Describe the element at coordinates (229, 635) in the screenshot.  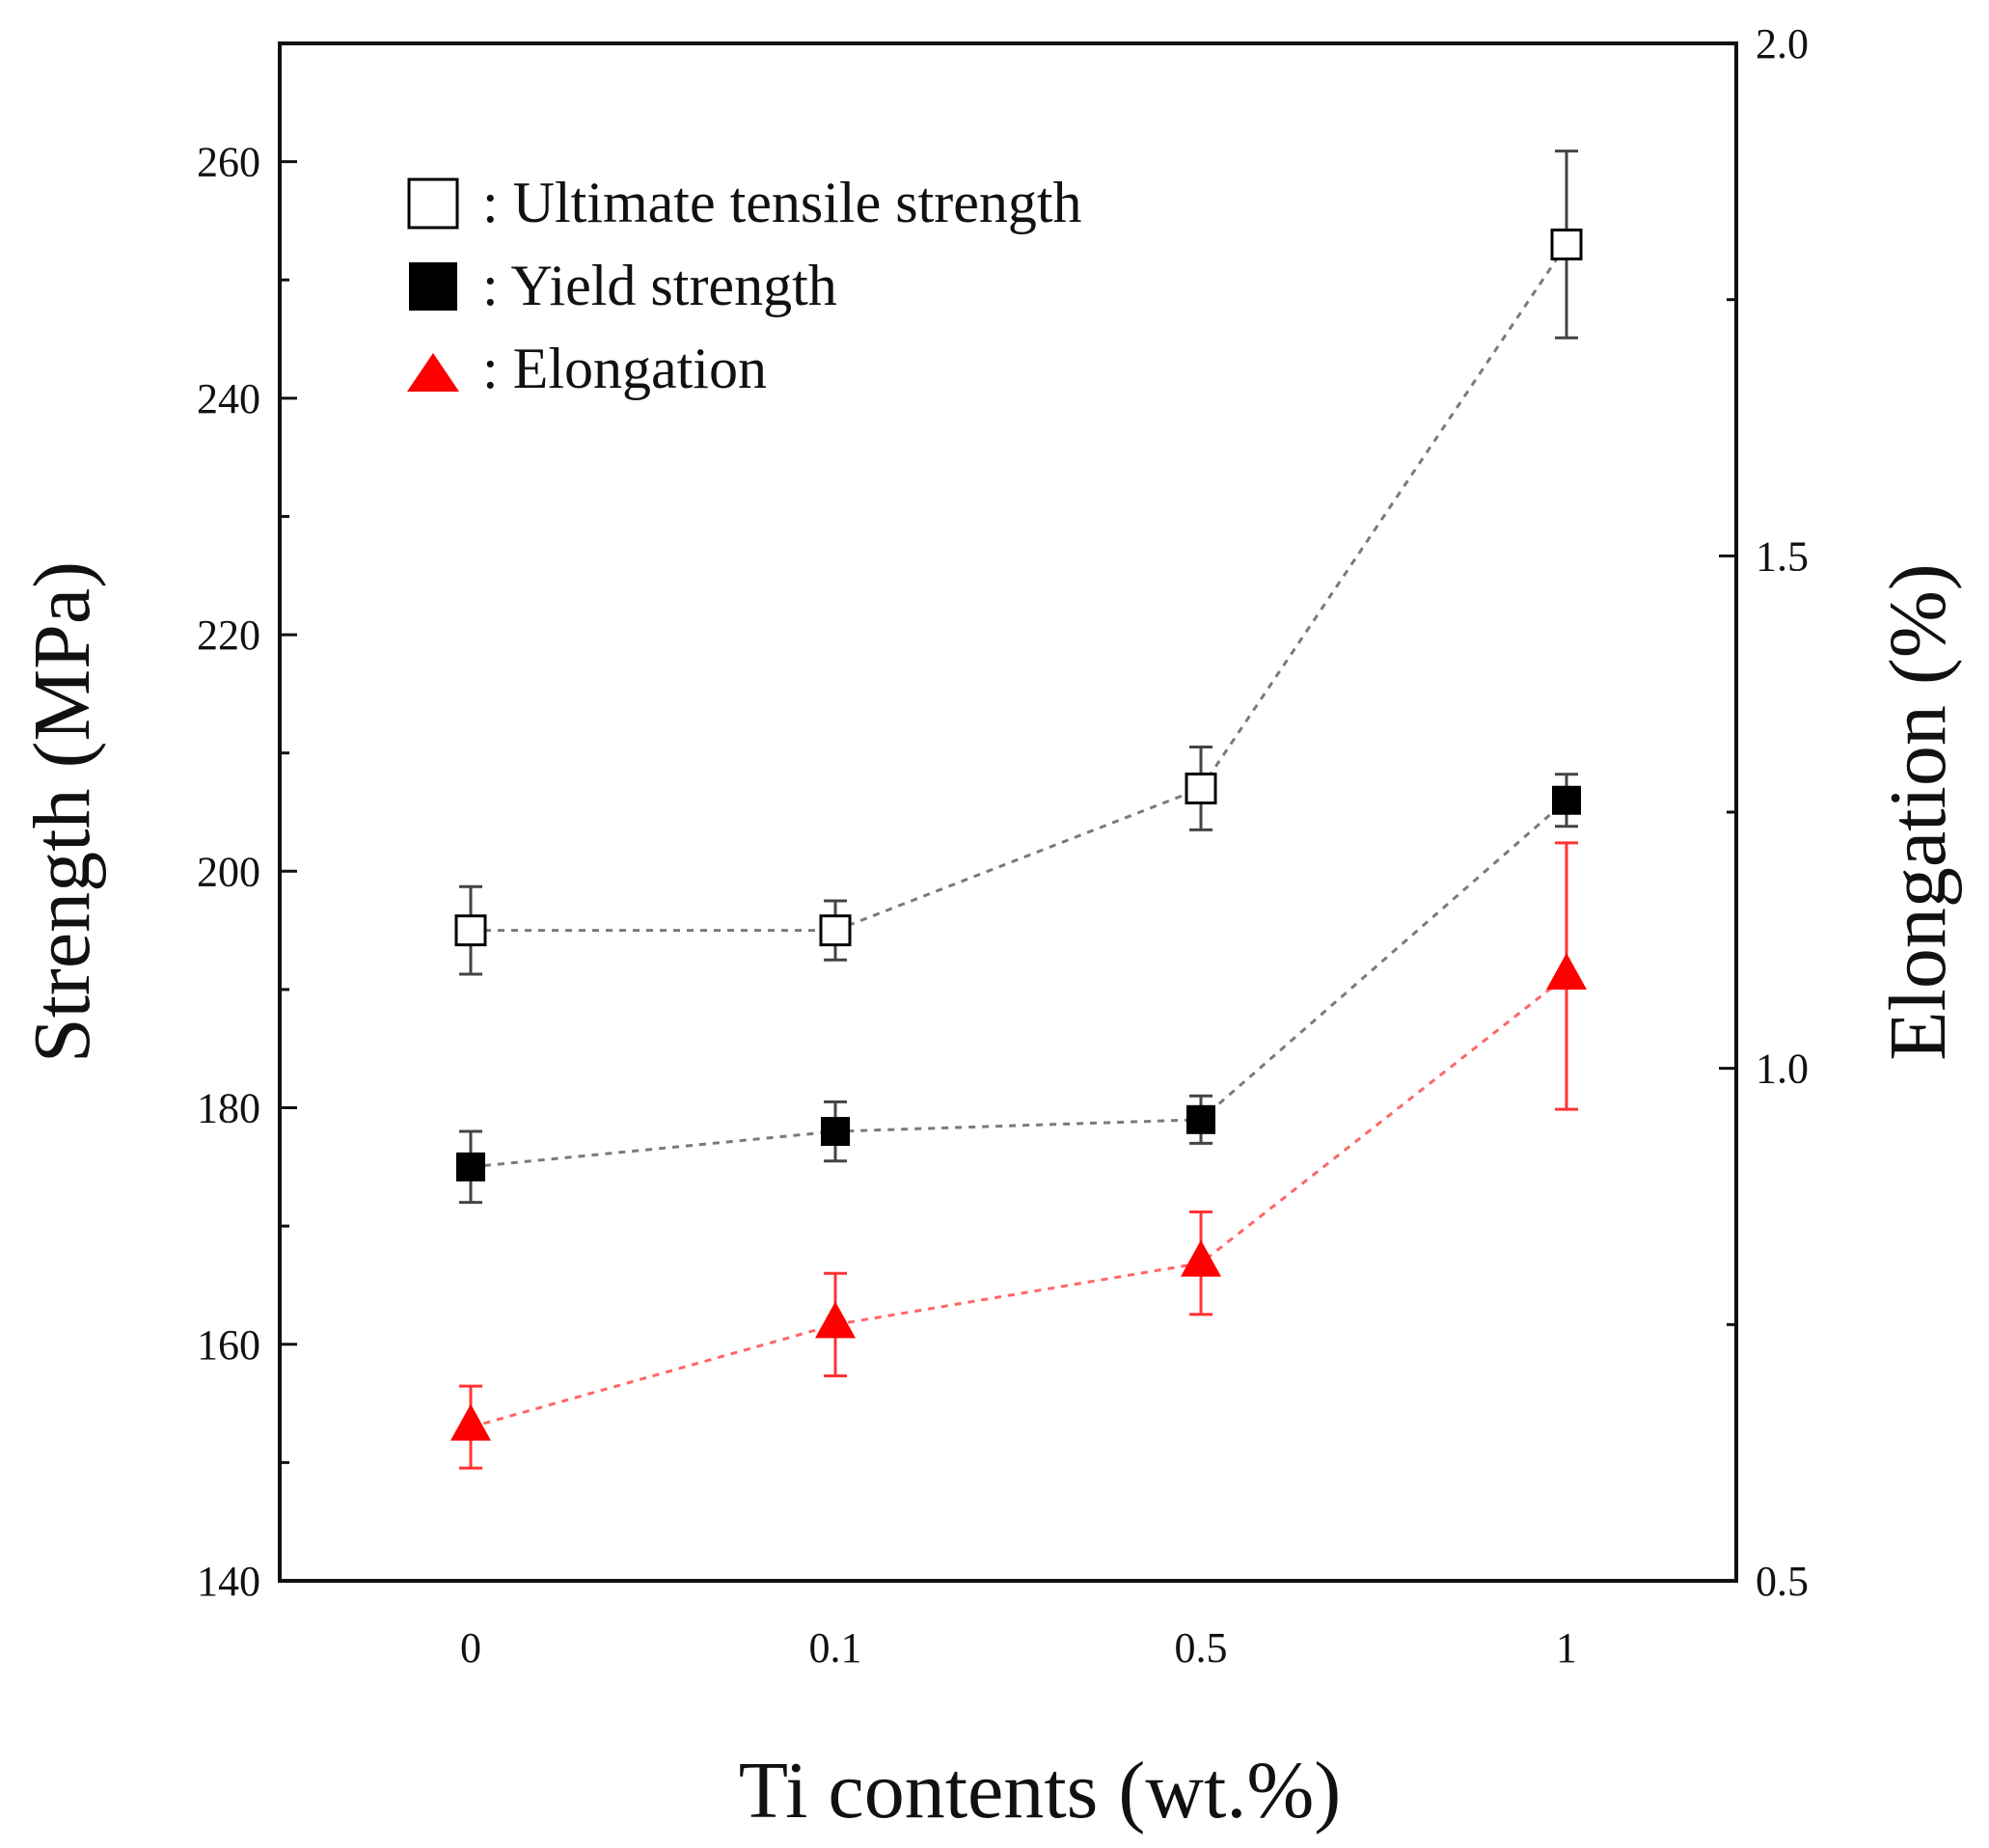
I see `y-tick-label: 220` at that location.